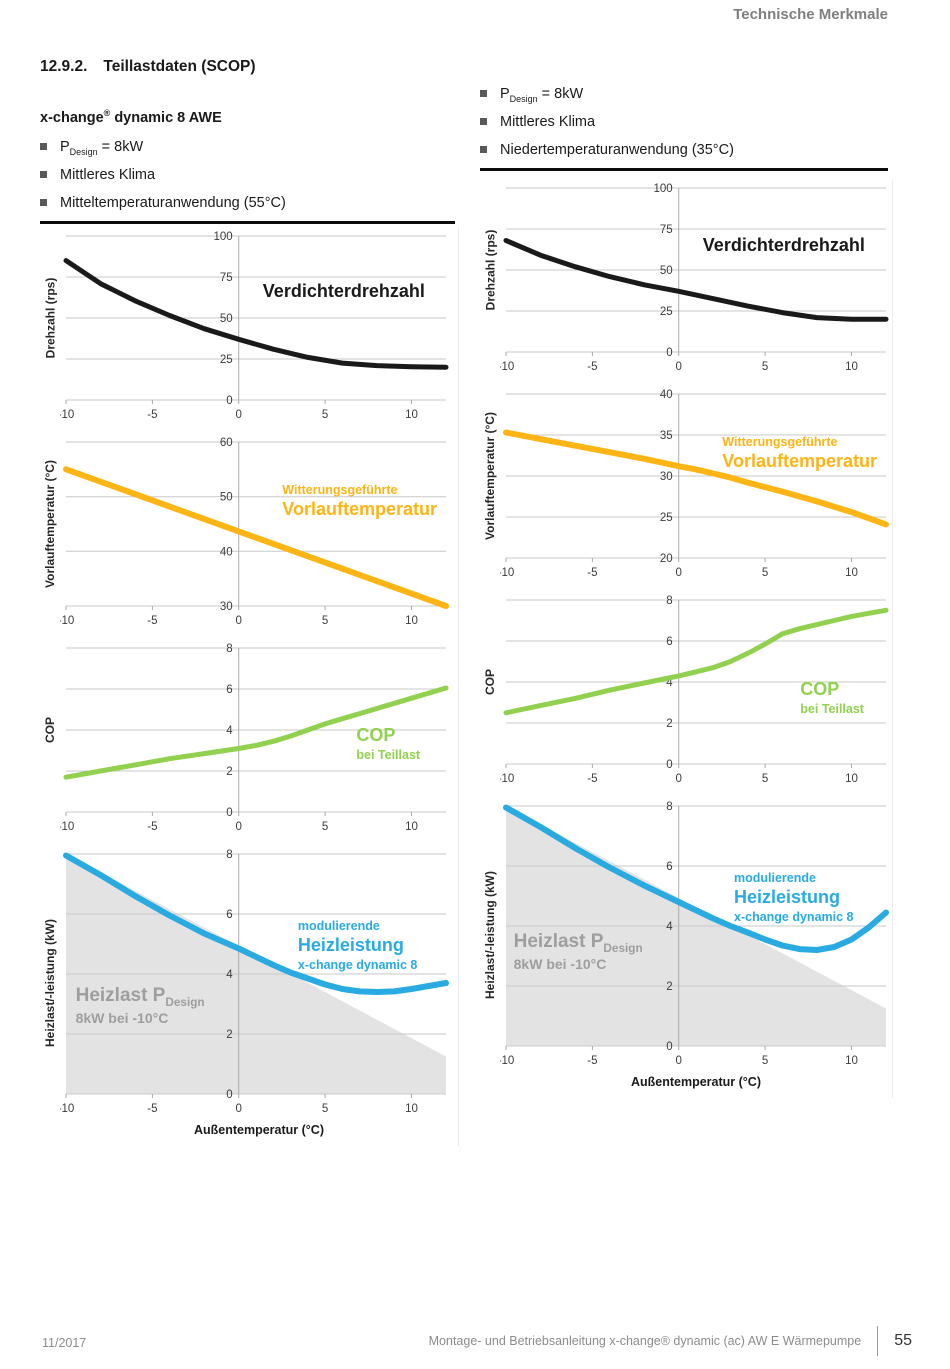 The image size is (950, 1369). What do you see at coordinates (666, 477) in the screenshot?
I see `svg-text: 30` at bounding box center [666, 477].